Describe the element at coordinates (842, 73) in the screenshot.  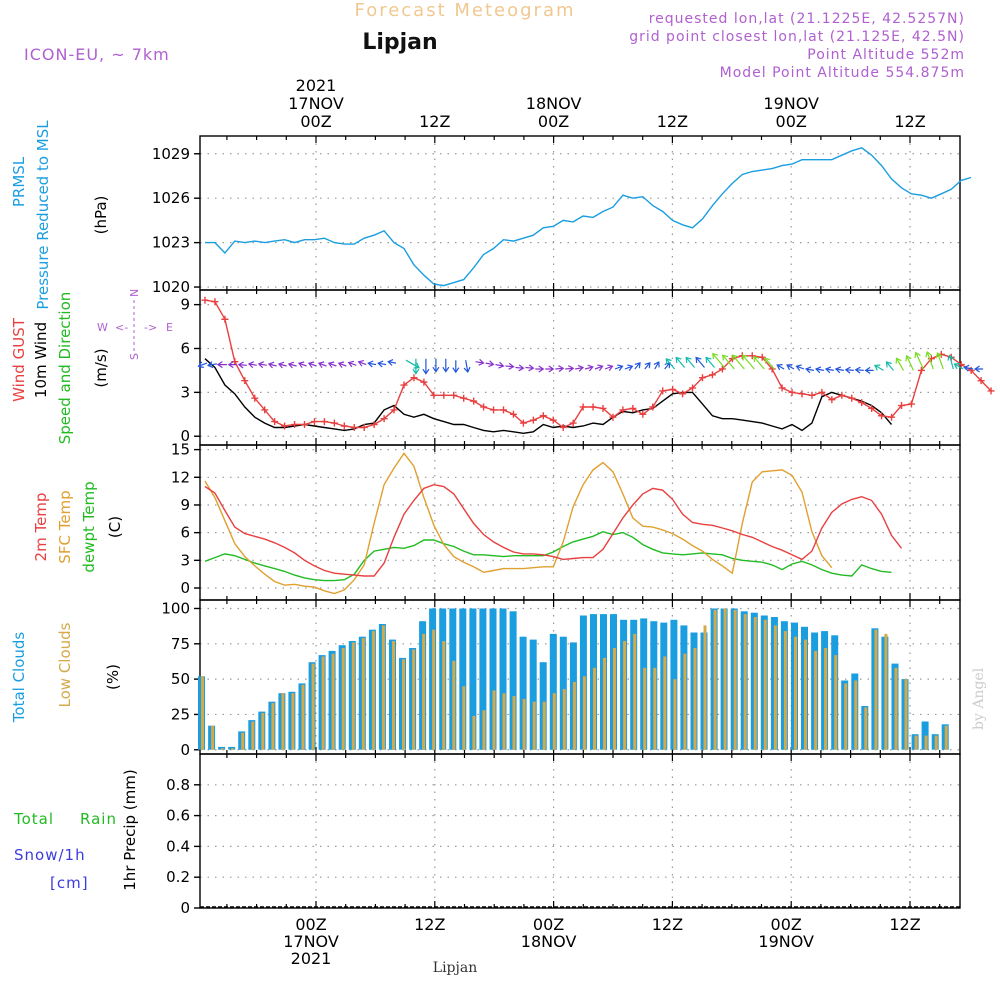
I see `model-altitude: Model Point Altitude 554.875m` at that location.